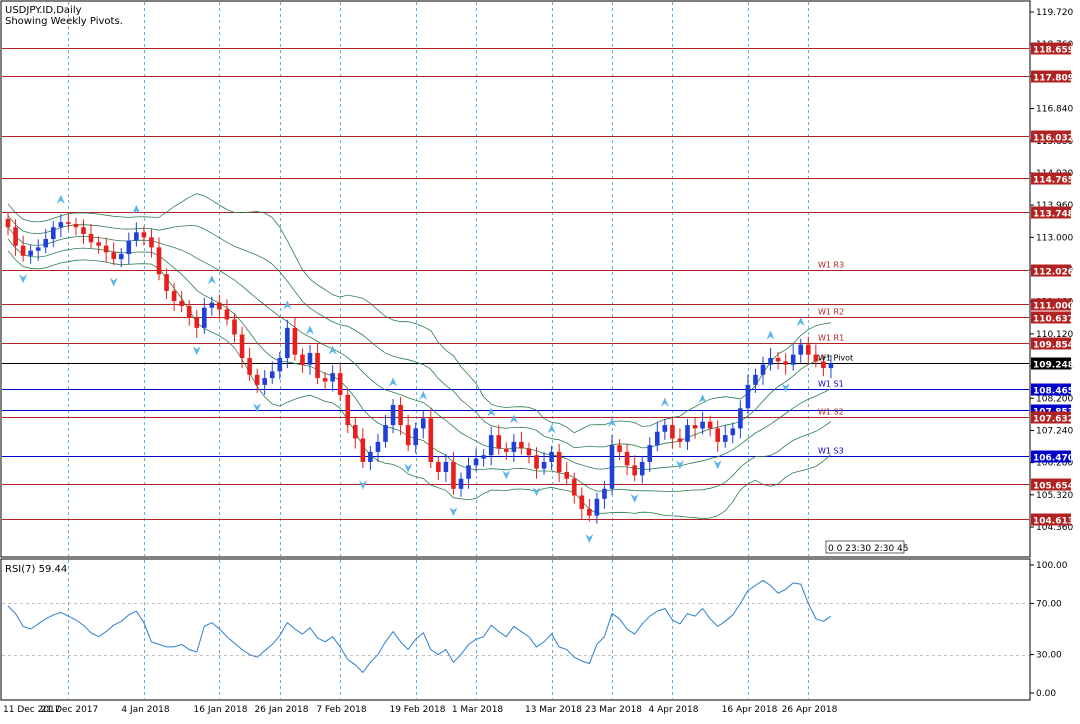 The width and height of the screenshot is (1080, 724). I want to click on countdown-text: 0 0 23:30 2:30 45, so click(868, 549).